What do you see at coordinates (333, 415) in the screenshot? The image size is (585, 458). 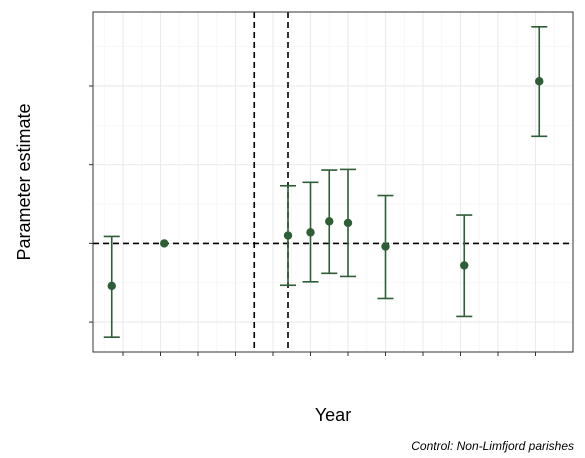 I see `x-axis-title: Year` at bounding box center [333, 415].